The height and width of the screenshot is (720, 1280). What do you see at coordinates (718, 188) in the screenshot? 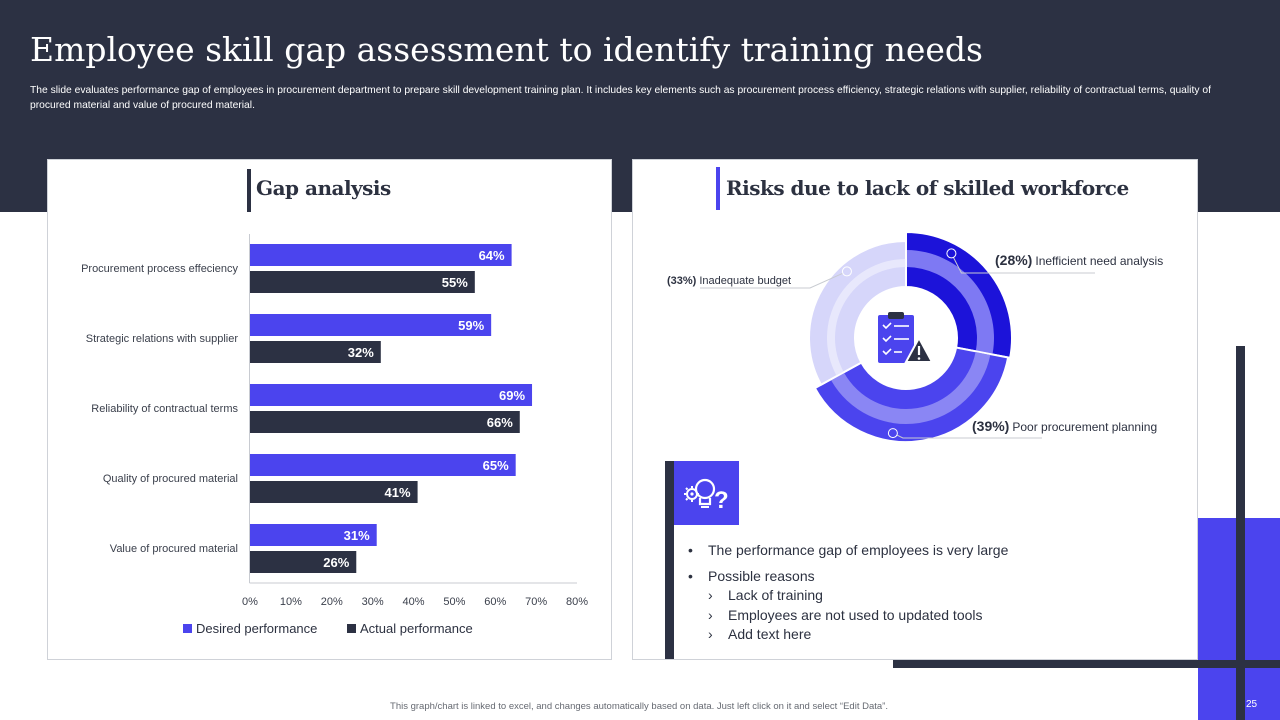
I see `risks-heading-bar` at bounding box center [718, 188].